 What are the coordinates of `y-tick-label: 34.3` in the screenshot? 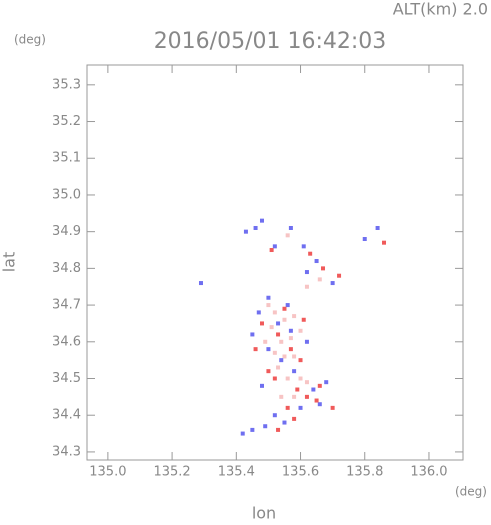 It's located at (66, 451).